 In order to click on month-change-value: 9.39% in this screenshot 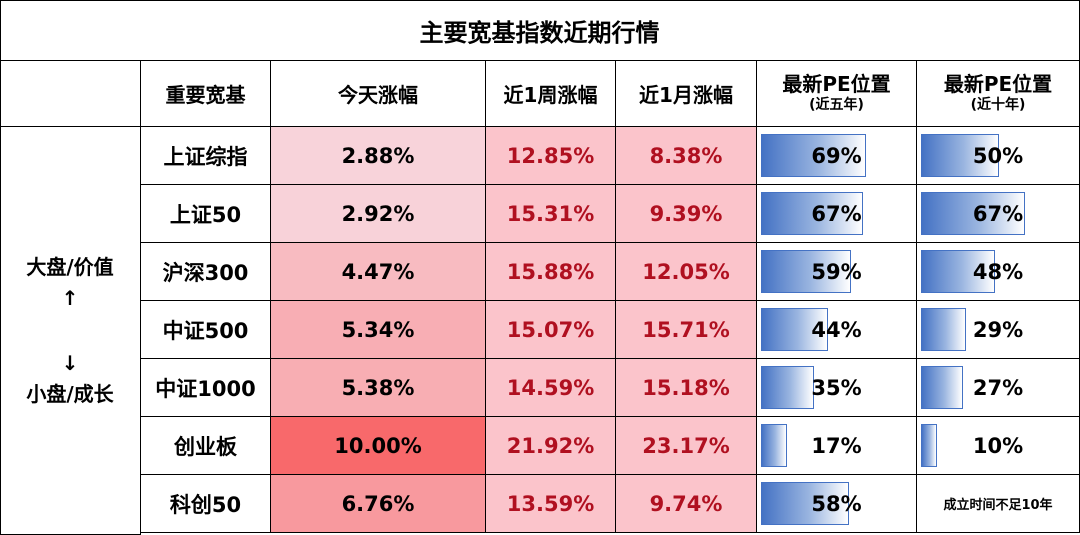, I will do `click(686, 213)`.